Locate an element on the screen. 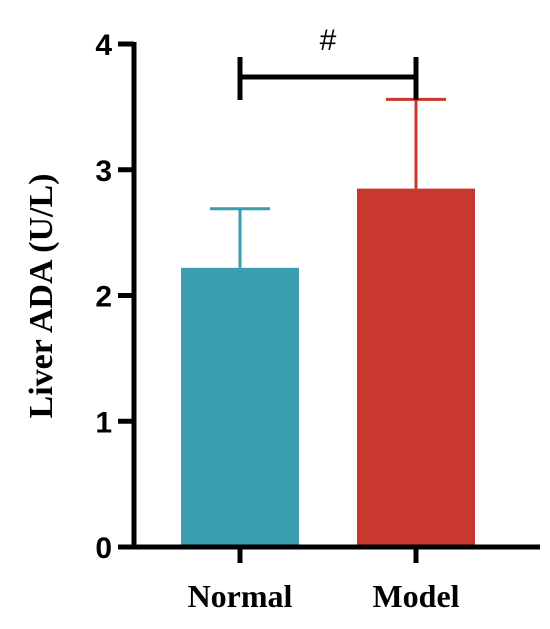 This screenshot has width=550, height=629. bar-normal is located at coordinates (240, 407).